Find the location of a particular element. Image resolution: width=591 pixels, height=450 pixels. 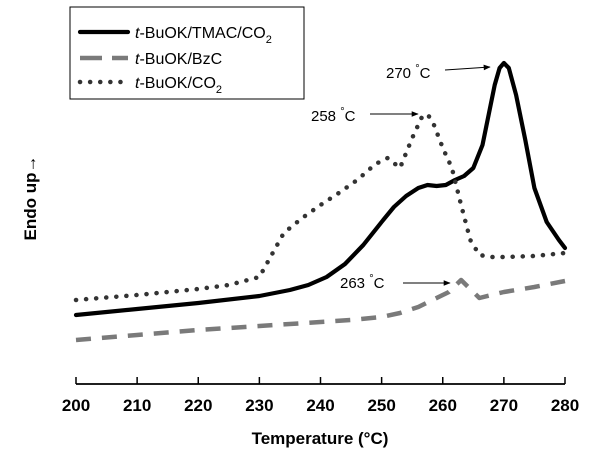

legend: t-BuOK/TMAC/CO2 t-BuOK/BzC t-BuOK/CO2 is located at coordinates (187, 53).